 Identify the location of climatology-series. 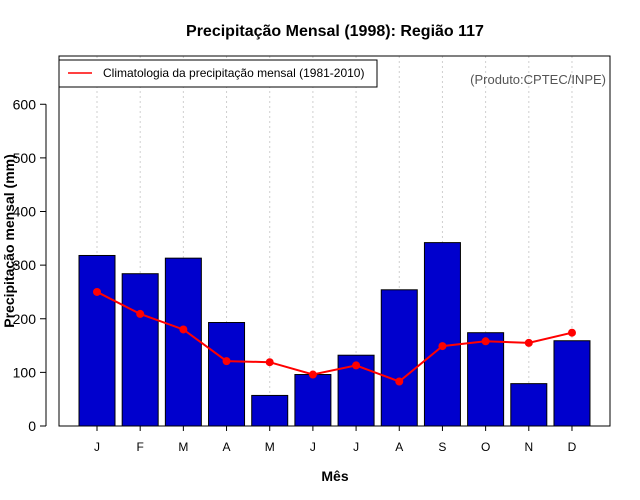
(334, 336).